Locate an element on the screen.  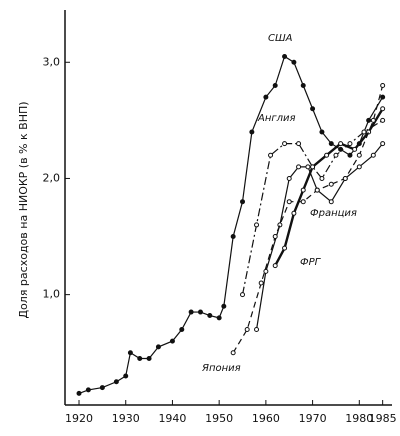
y-axis-label: Доля расходов на НИОКР (в % к ВНП) is located at coordinates (23, 209).